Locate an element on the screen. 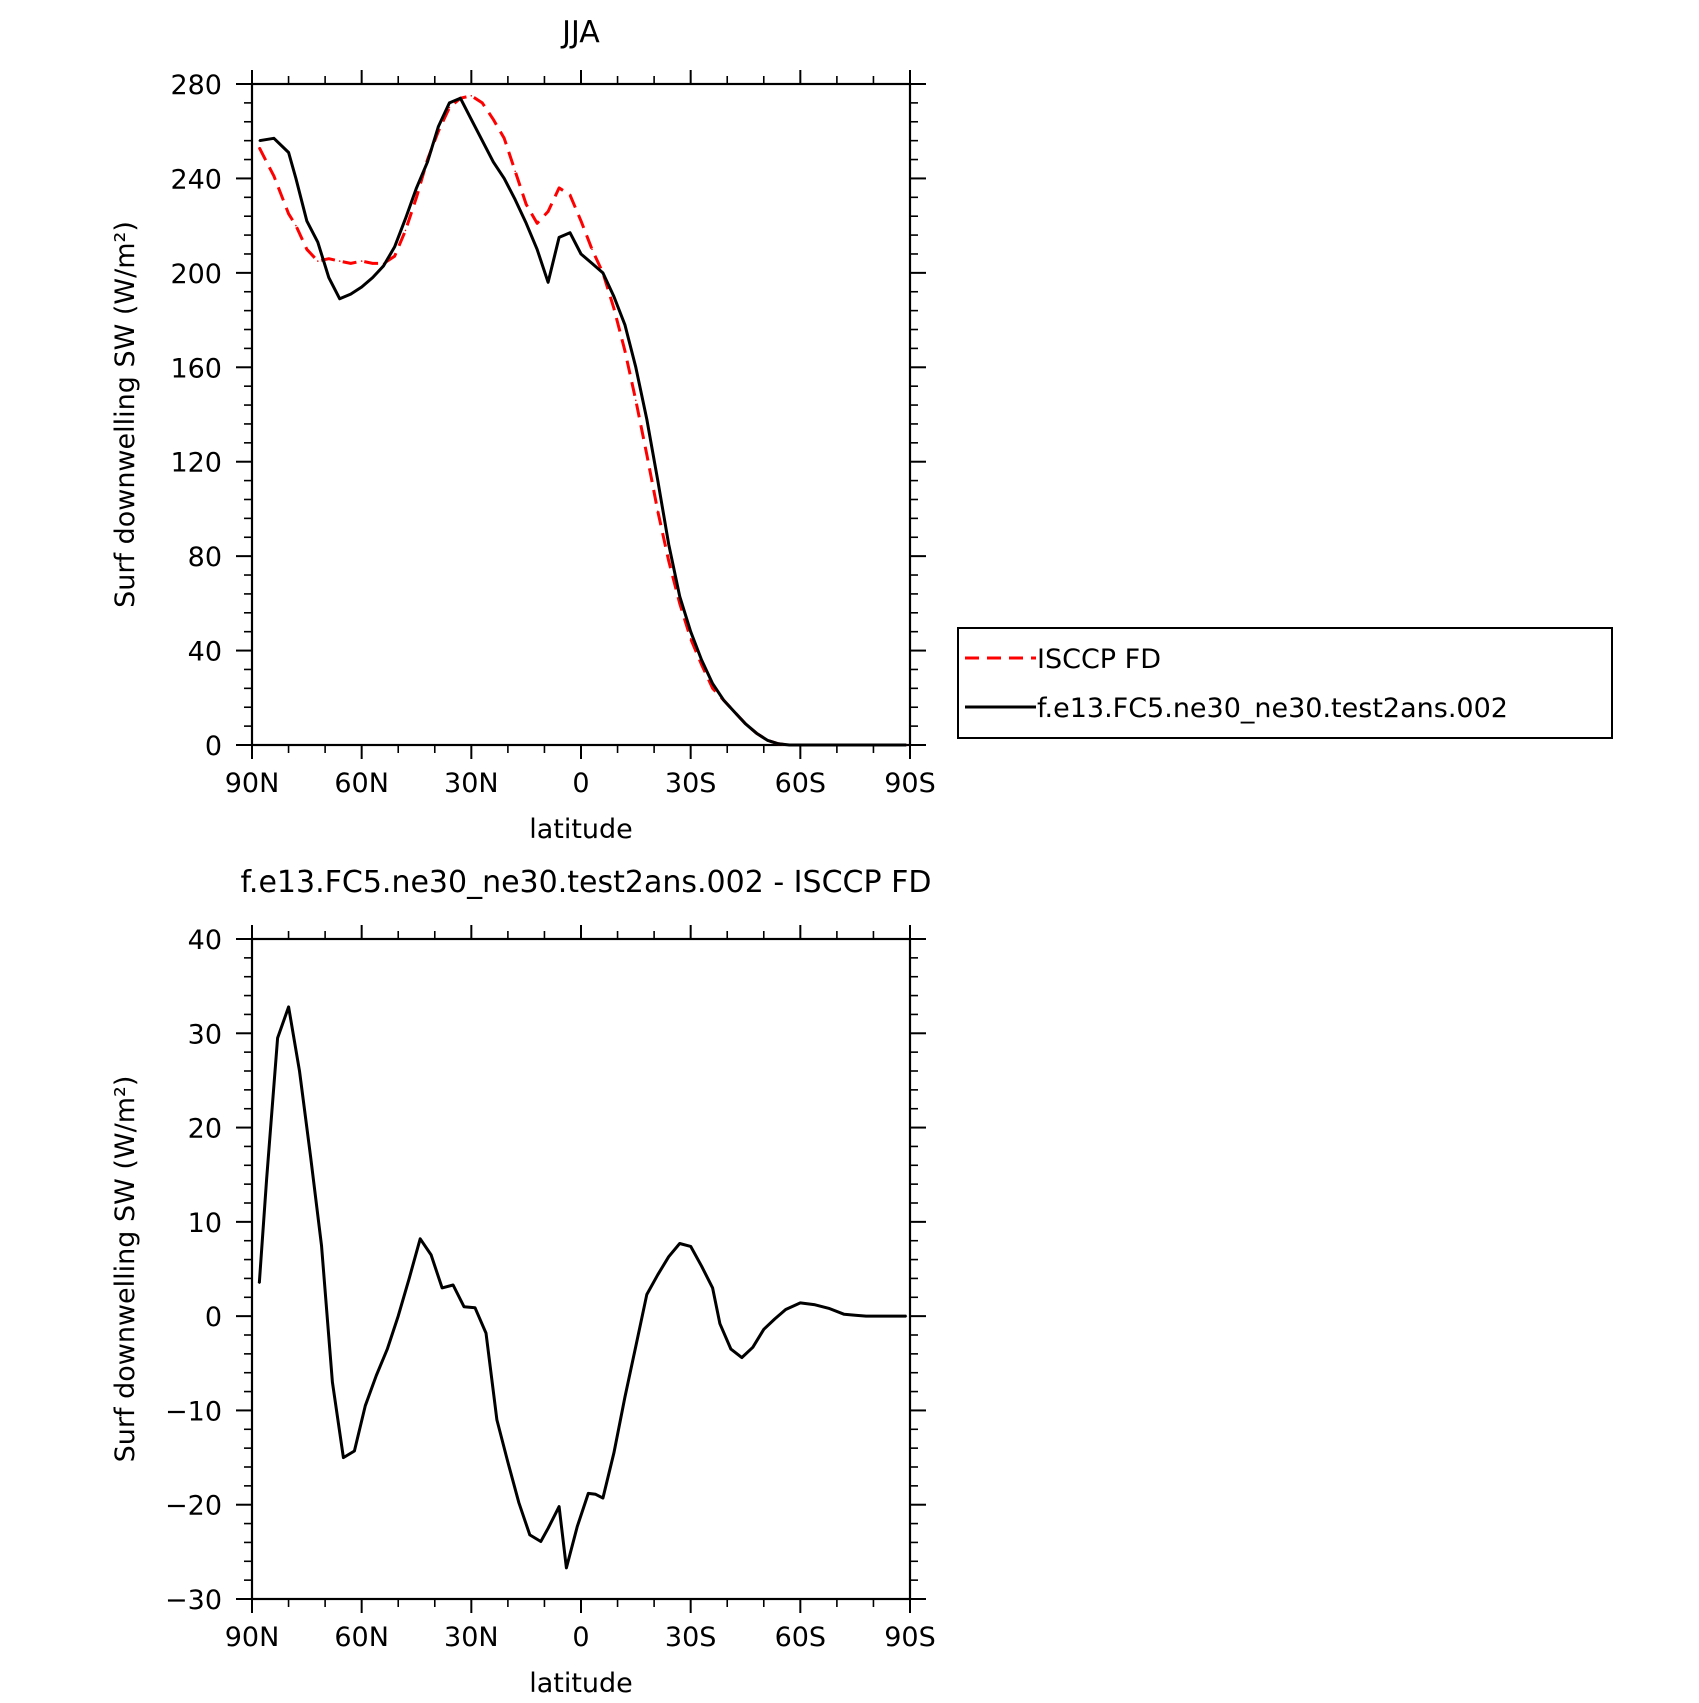 This screenshot has height=1703, width=1699. legend-label-0: ISCCP FD is located at coordinates (1099, 659).